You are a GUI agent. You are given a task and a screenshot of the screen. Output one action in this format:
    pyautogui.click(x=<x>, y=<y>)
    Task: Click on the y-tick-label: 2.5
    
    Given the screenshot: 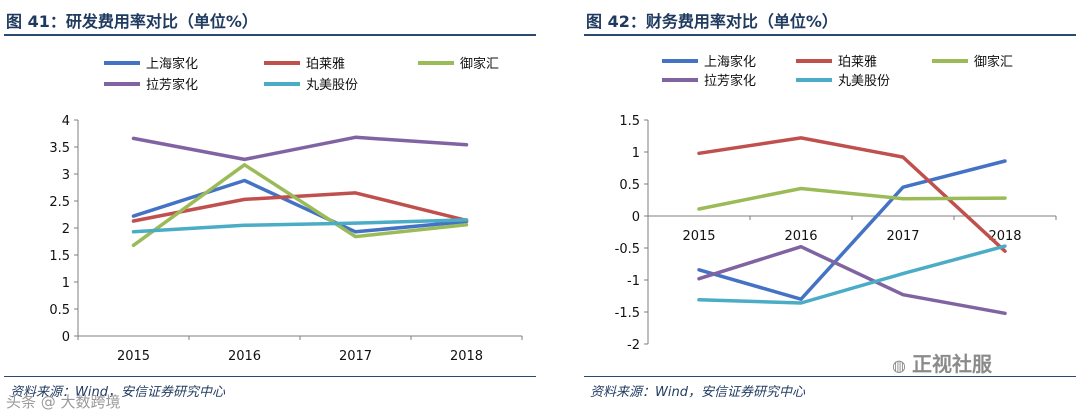 What is the action you would take?
    pyautogui.click(x=59, y=202)
    